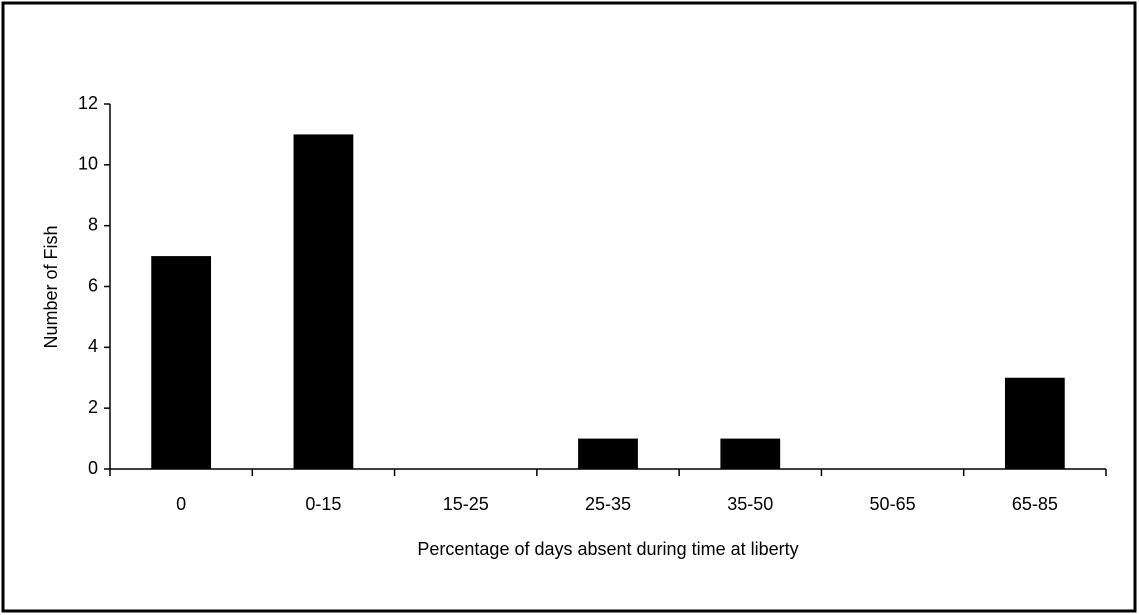  What do you see at coordinates (93, 468) in the screenshot?
I see `y-tick-label: 0` at bounding box center [93, 468].